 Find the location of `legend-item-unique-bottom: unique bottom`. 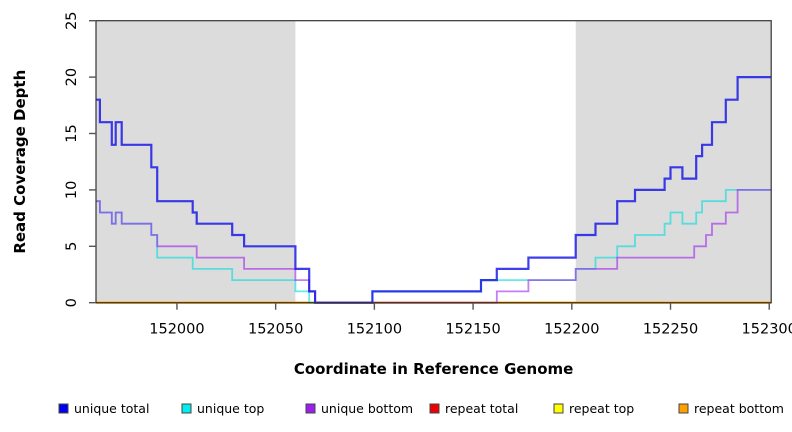

legend-item-unique-bottom: unique bottom is located at coordinates (359, 408).